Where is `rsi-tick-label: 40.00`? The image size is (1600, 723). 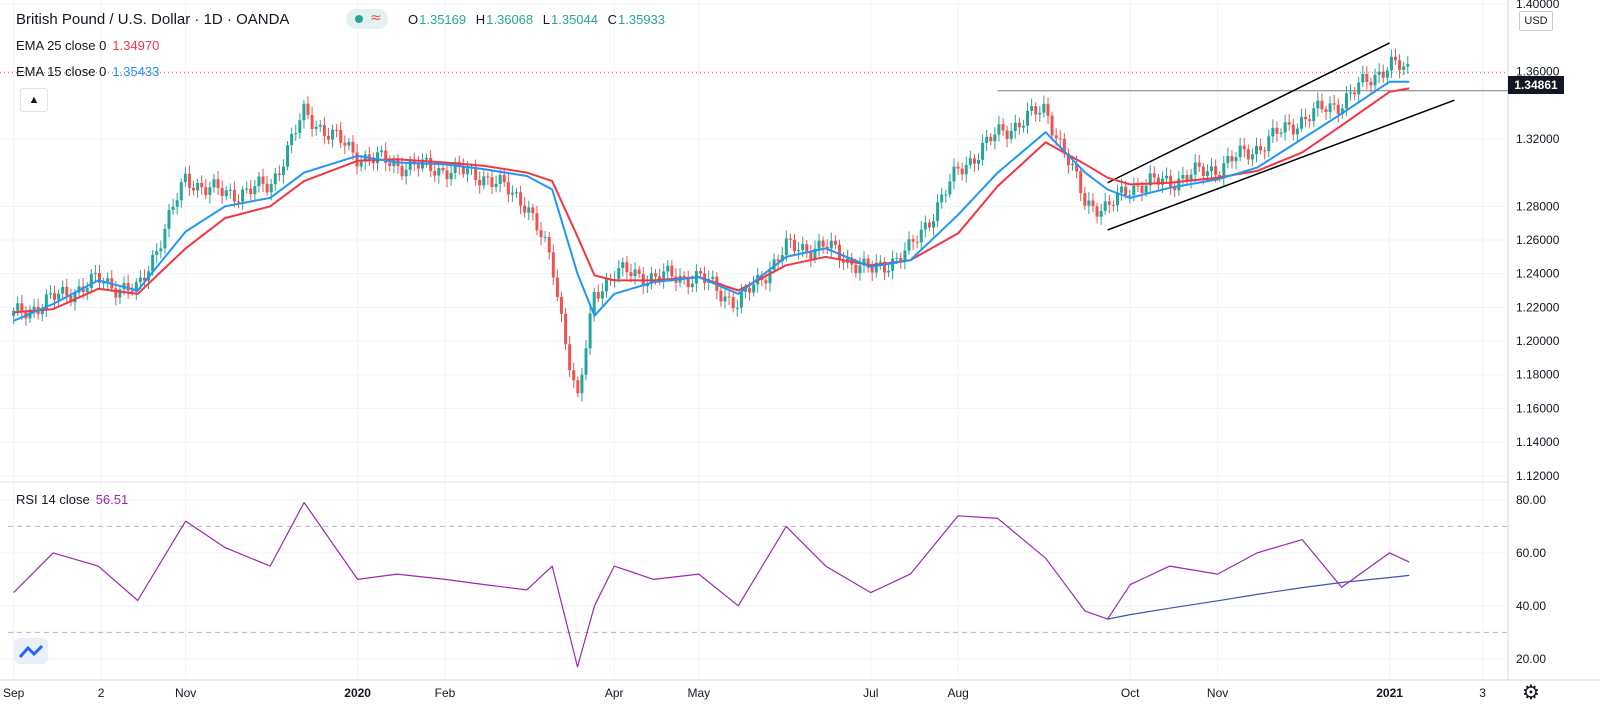
rsi-tick-label: 40.00 is located at coordinates (1531, 606).